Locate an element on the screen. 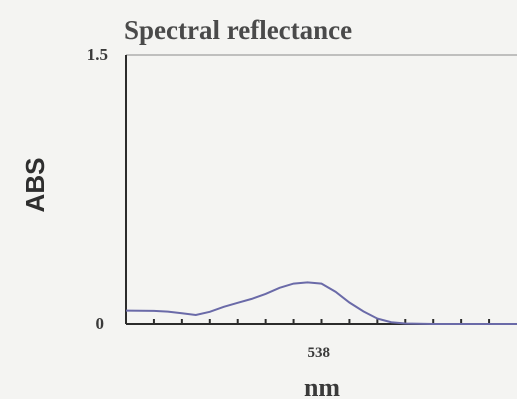 The height and width of the screenshot is (399, 517). chart-title: Spectral reflectance is located at coordinates (238, 30).